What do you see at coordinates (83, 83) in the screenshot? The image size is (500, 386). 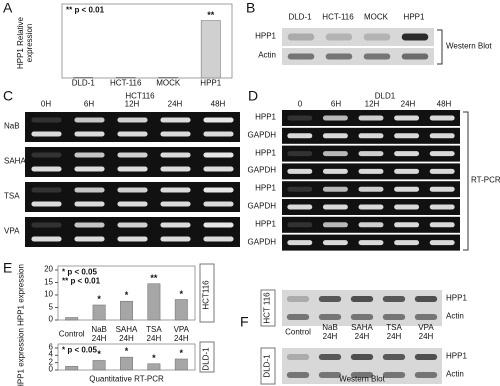 I see `x-tick-label: DLD-1` at bounding box center [83, 83].